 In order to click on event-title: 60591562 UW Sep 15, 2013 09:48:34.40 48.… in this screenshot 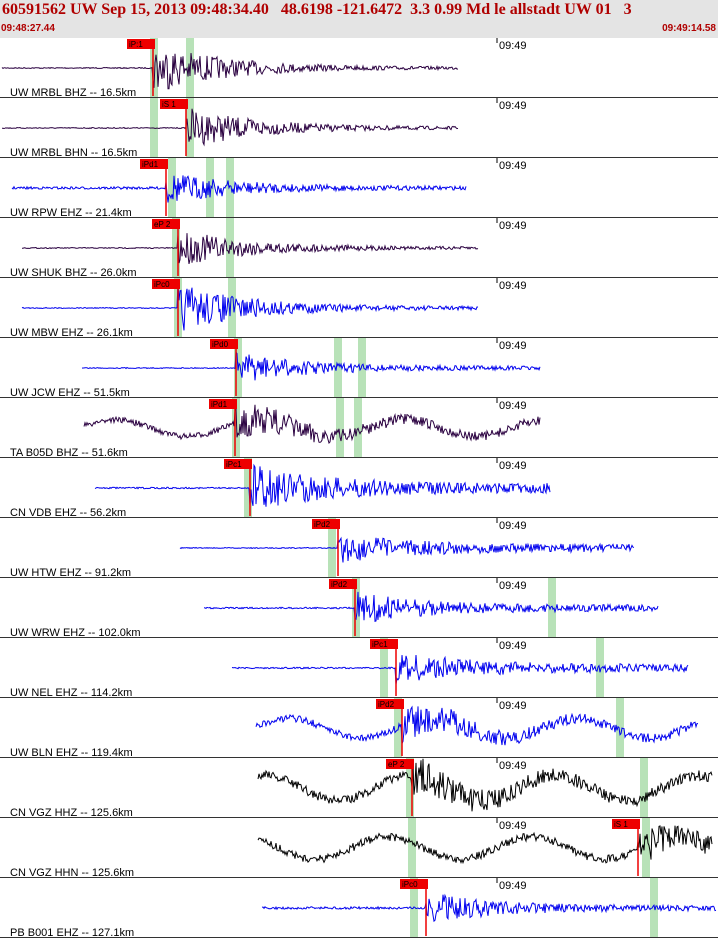, I will do `click(317, 9)`.